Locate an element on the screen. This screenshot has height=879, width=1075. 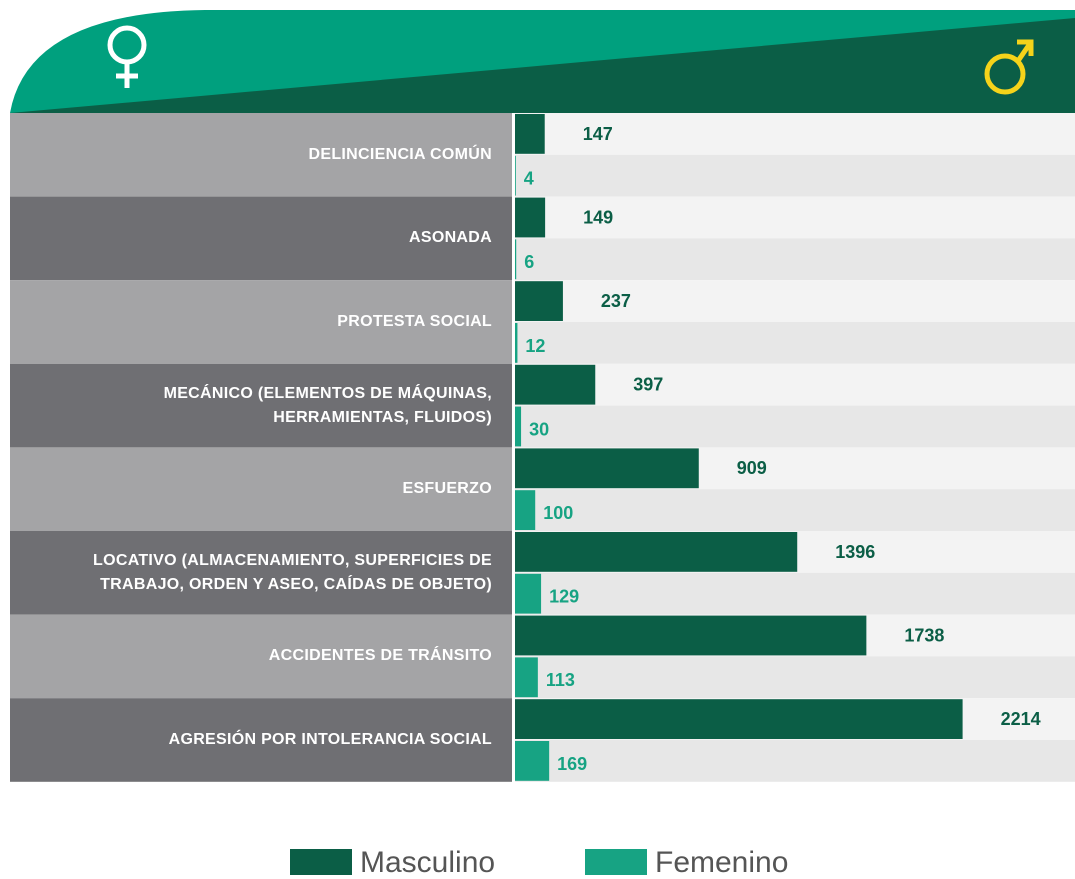
category-label: ACCIDENTES DE TRÁNSITO is located at coordinates (380, 656).